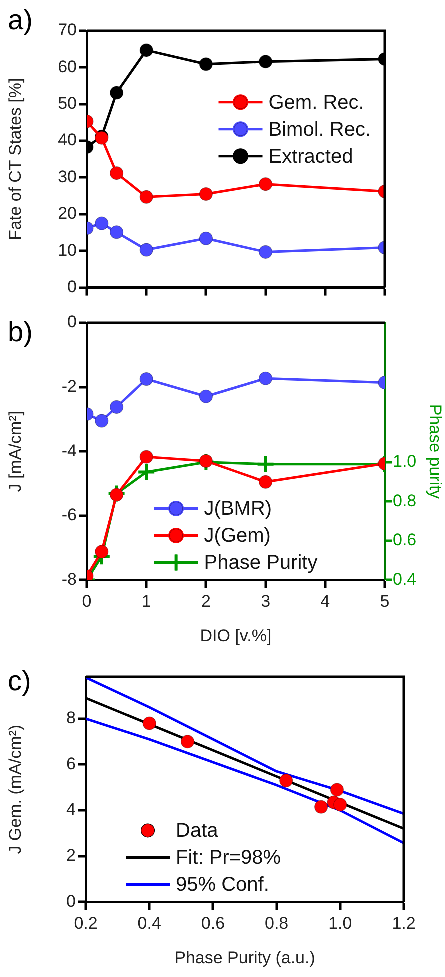 The image size is (445, 977). I want to click on chart-title: a), so click(20, 20).